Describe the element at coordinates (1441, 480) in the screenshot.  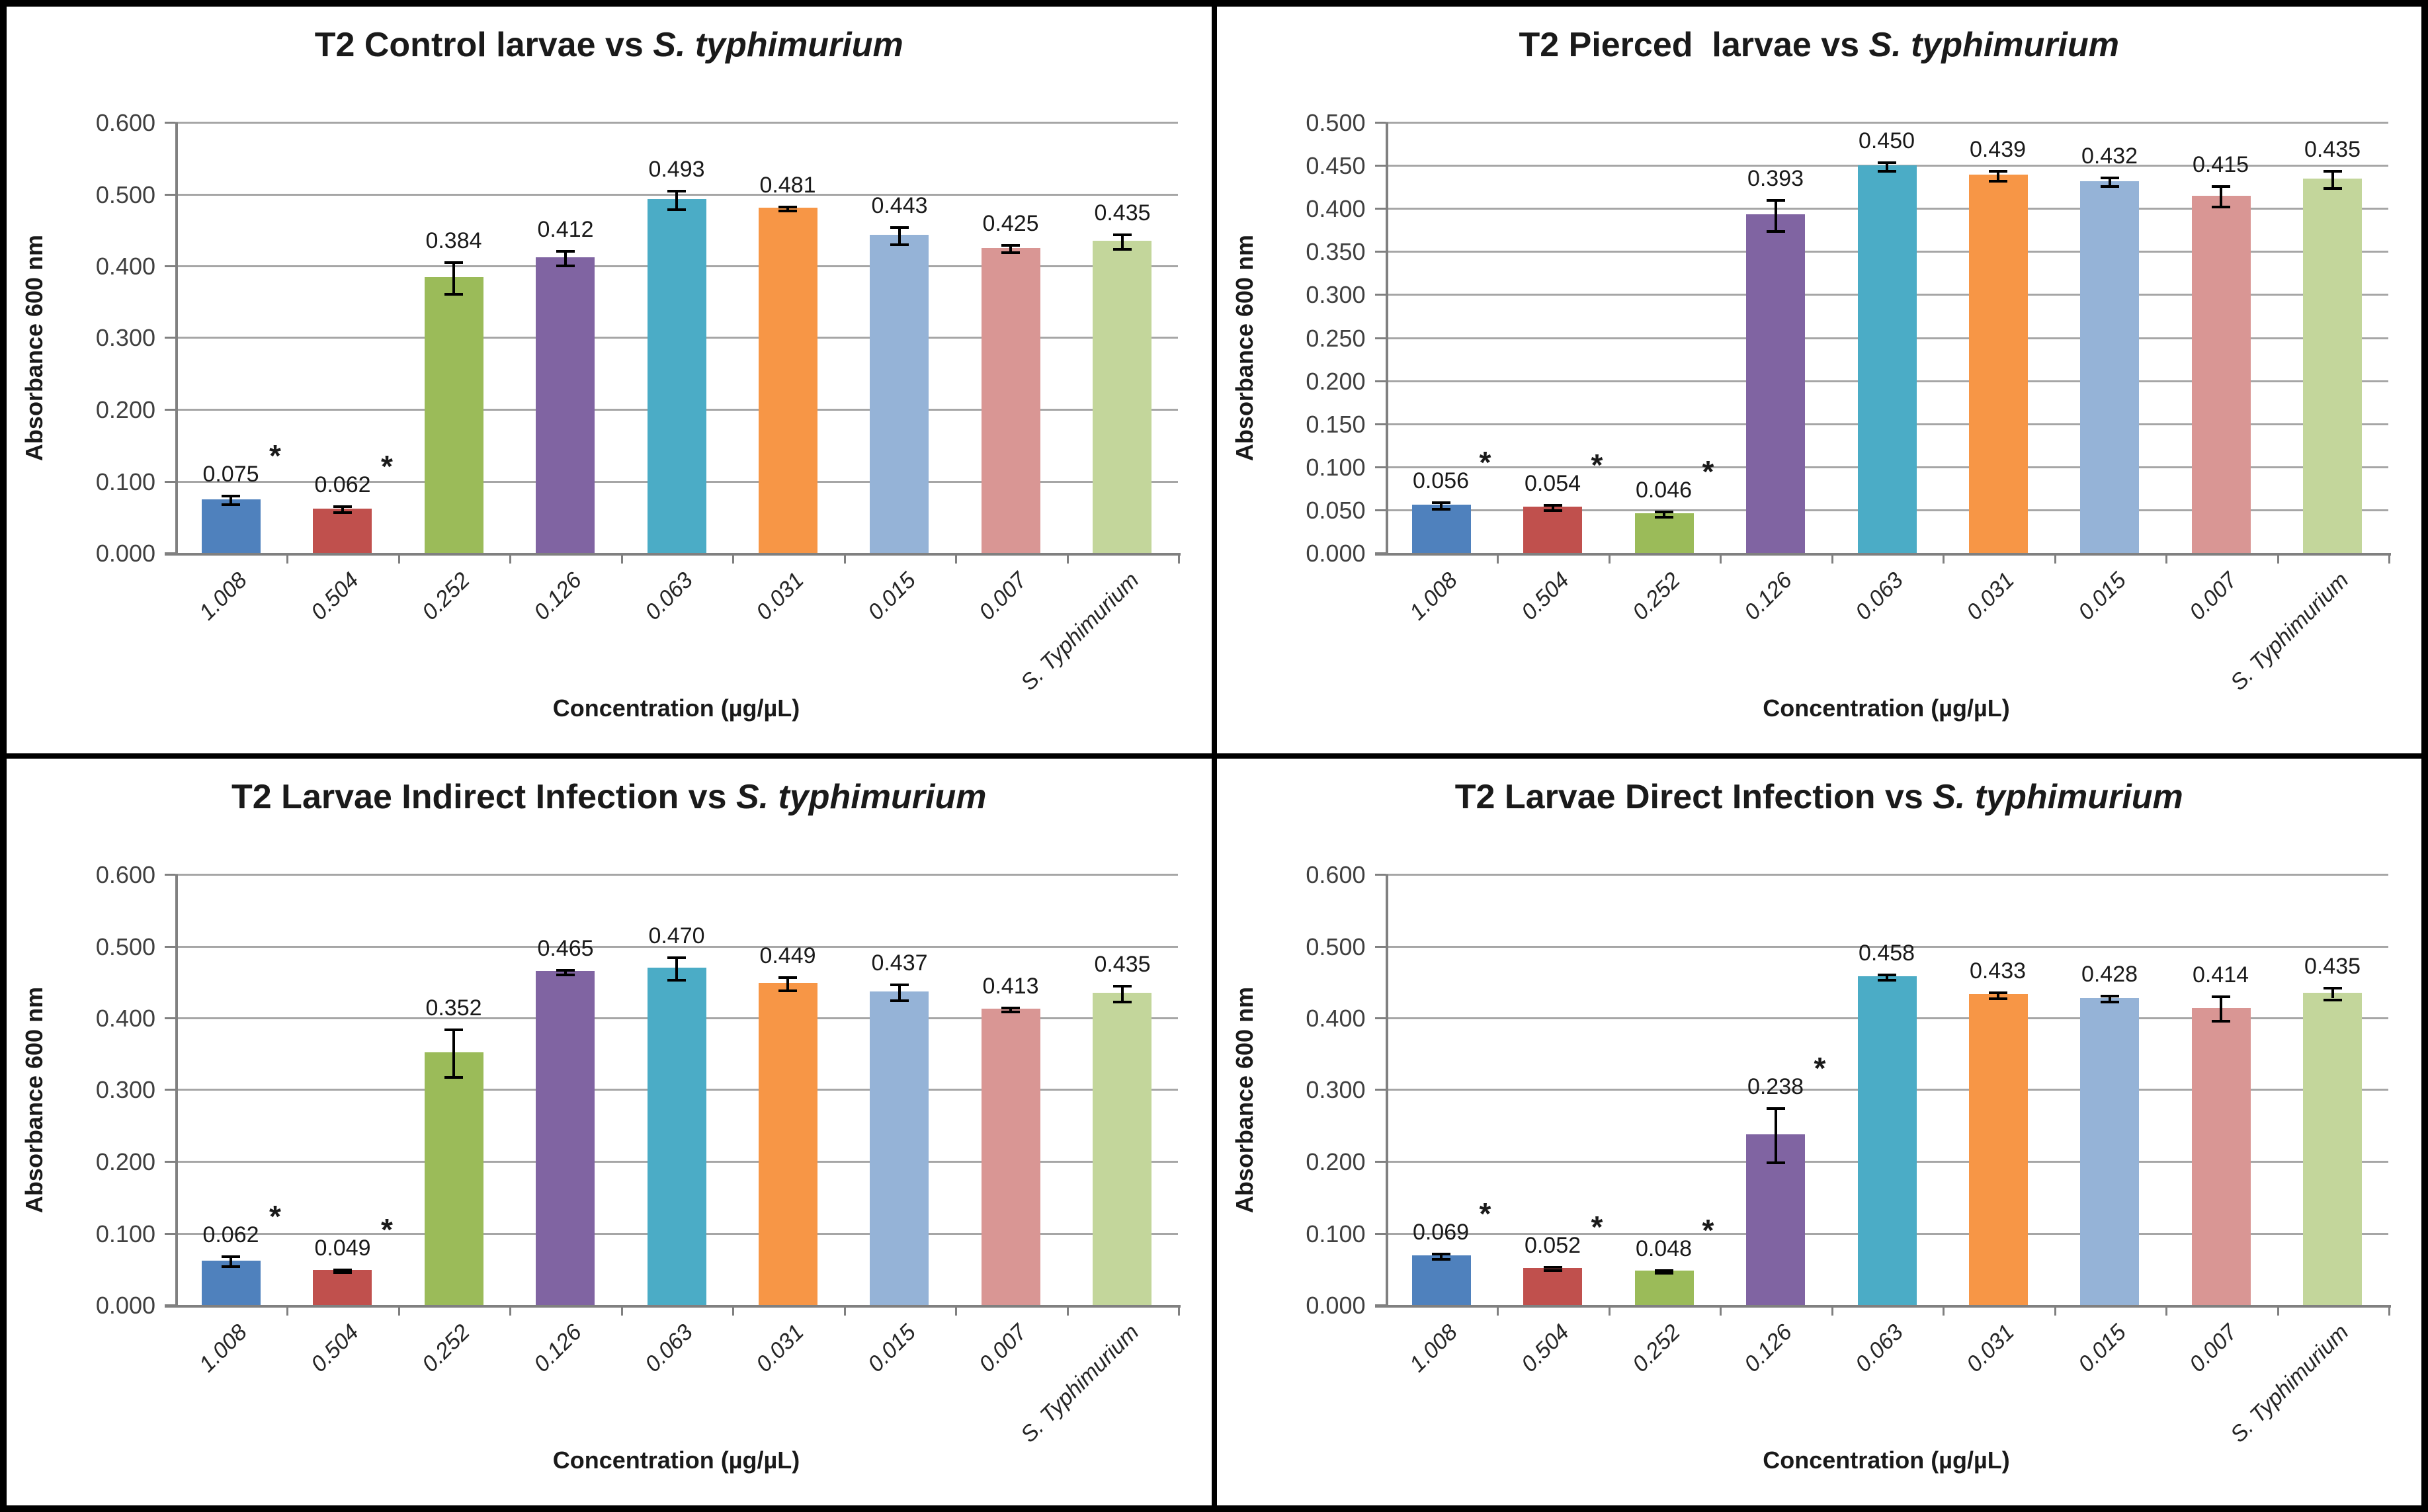
I see `bar-value-label: 0.056` at that location.